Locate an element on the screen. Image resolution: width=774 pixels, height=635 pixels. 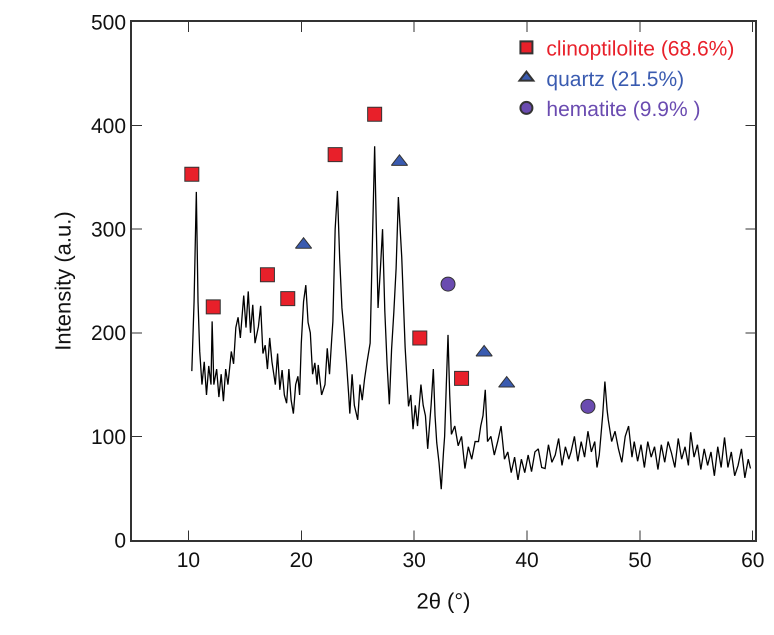
legend-label: clinoptilolite (68.6%) is located at coordinates (640, 49).